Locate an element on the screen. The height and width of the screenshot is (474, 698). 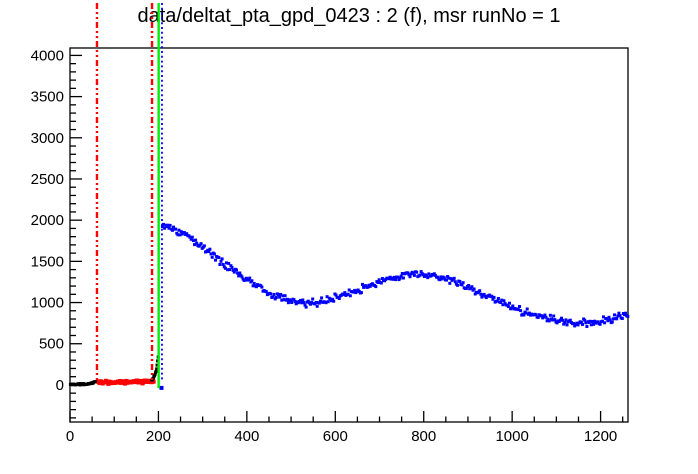
x-axis: 0 200 400 600 800 1000 1200 is located at coordinates (345, 428).